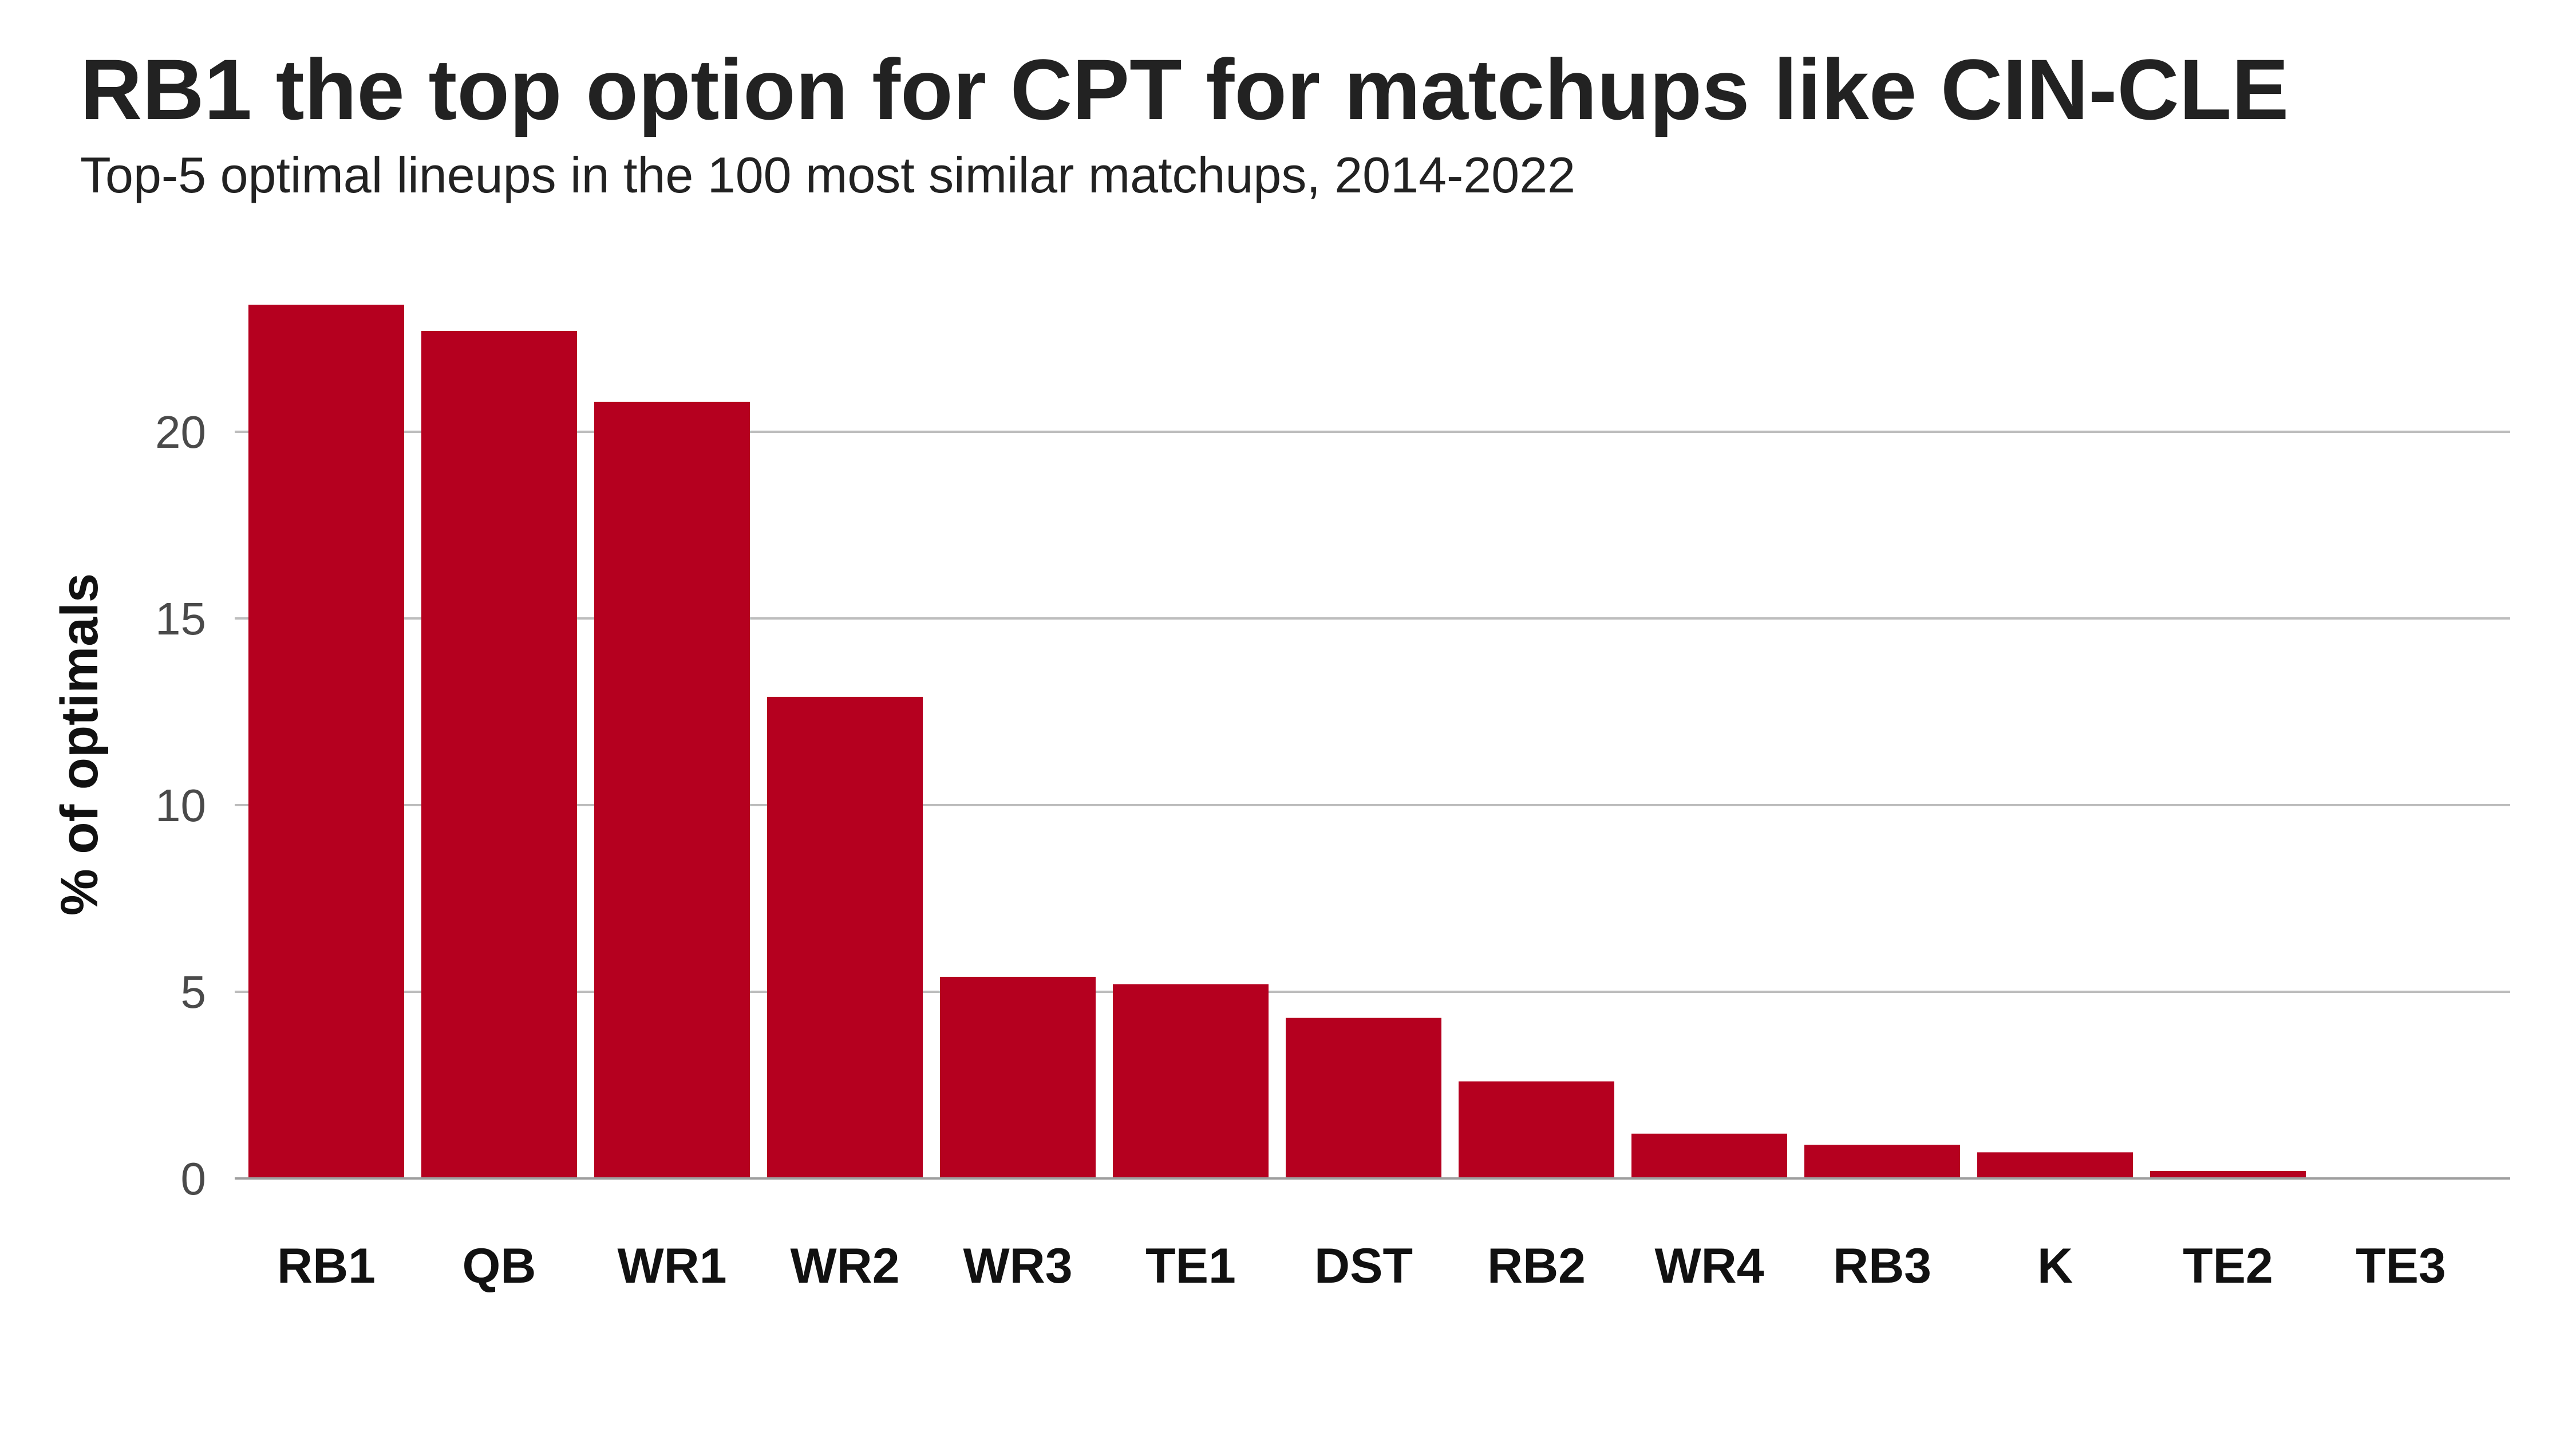  Describe the element at coordinates (499, 1266) in the screenshot. I see `x-tick-label-qb: QB` at that location.